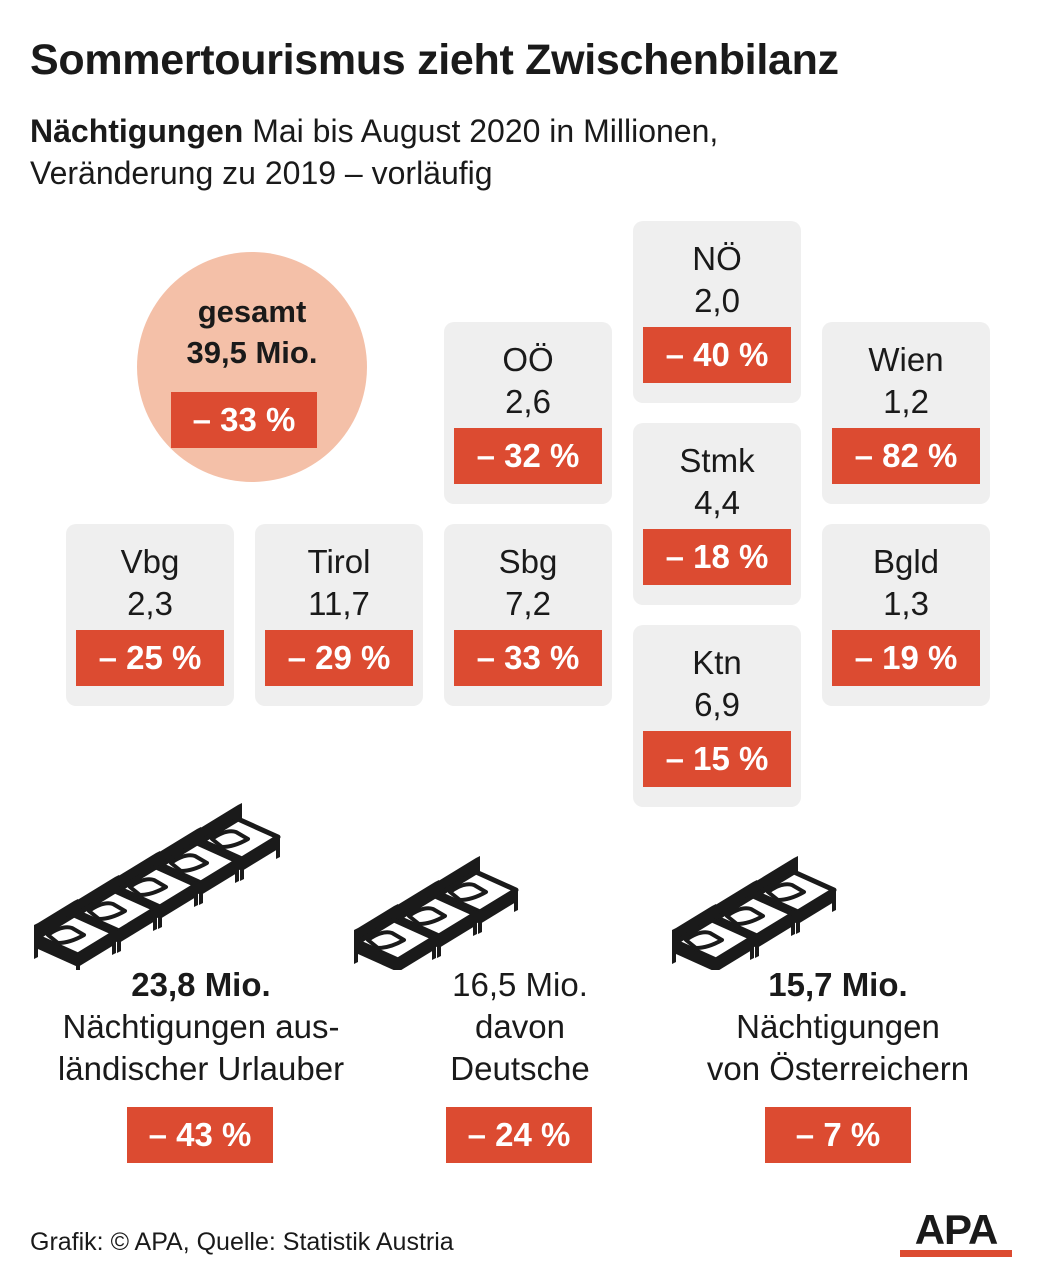 Image resolution: width=1040 pixels, height=1276 pixels. What do you see at coordinates (528, 603) in the screenshot?
I see `region-value: 7,2` at bounding box center [528, 603].